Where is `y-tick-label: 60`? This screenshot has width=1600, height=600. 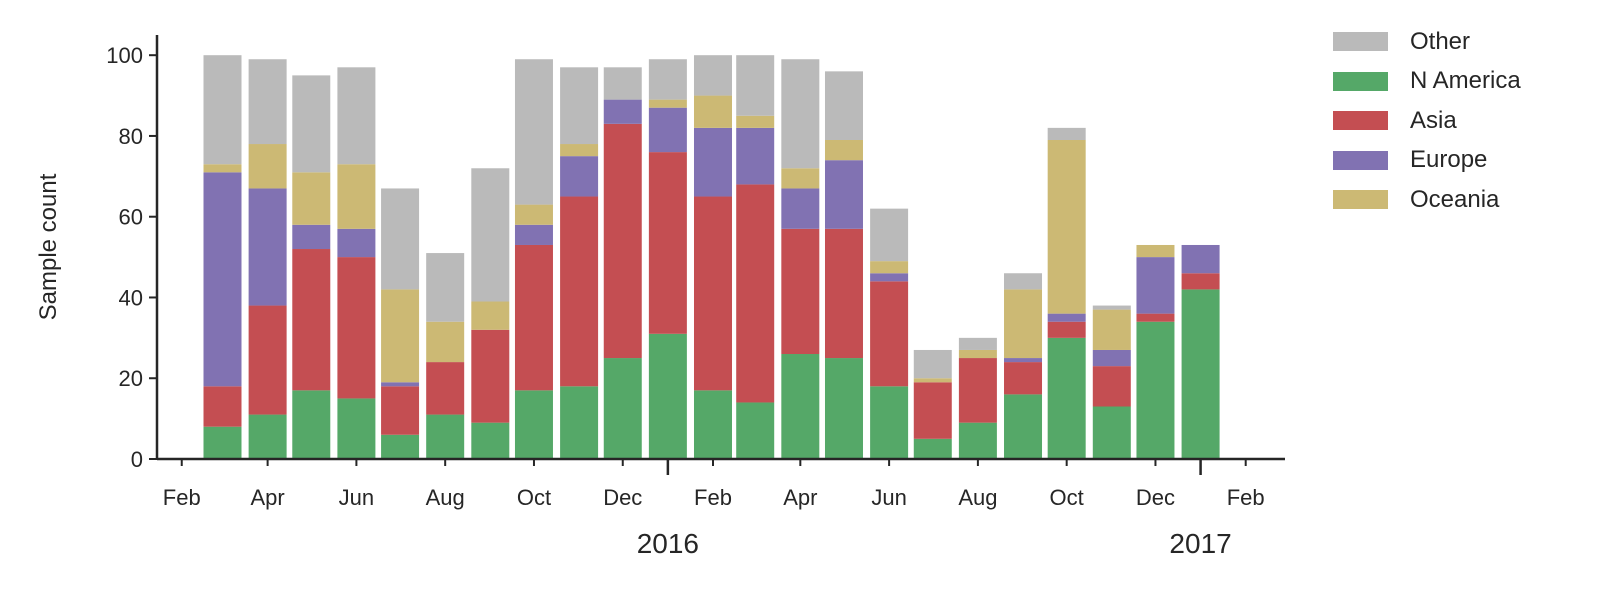
y-tick-label: 60 is located at coordinates (131, 217).